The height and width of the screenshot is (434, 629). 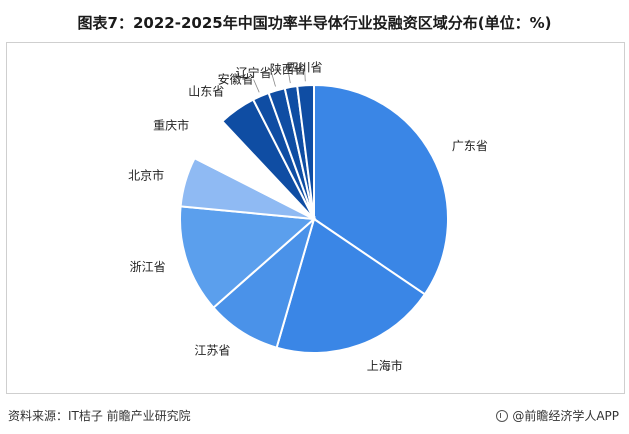 I want to click on pie-label-5: 重庆市, so click(x=171, y=124).